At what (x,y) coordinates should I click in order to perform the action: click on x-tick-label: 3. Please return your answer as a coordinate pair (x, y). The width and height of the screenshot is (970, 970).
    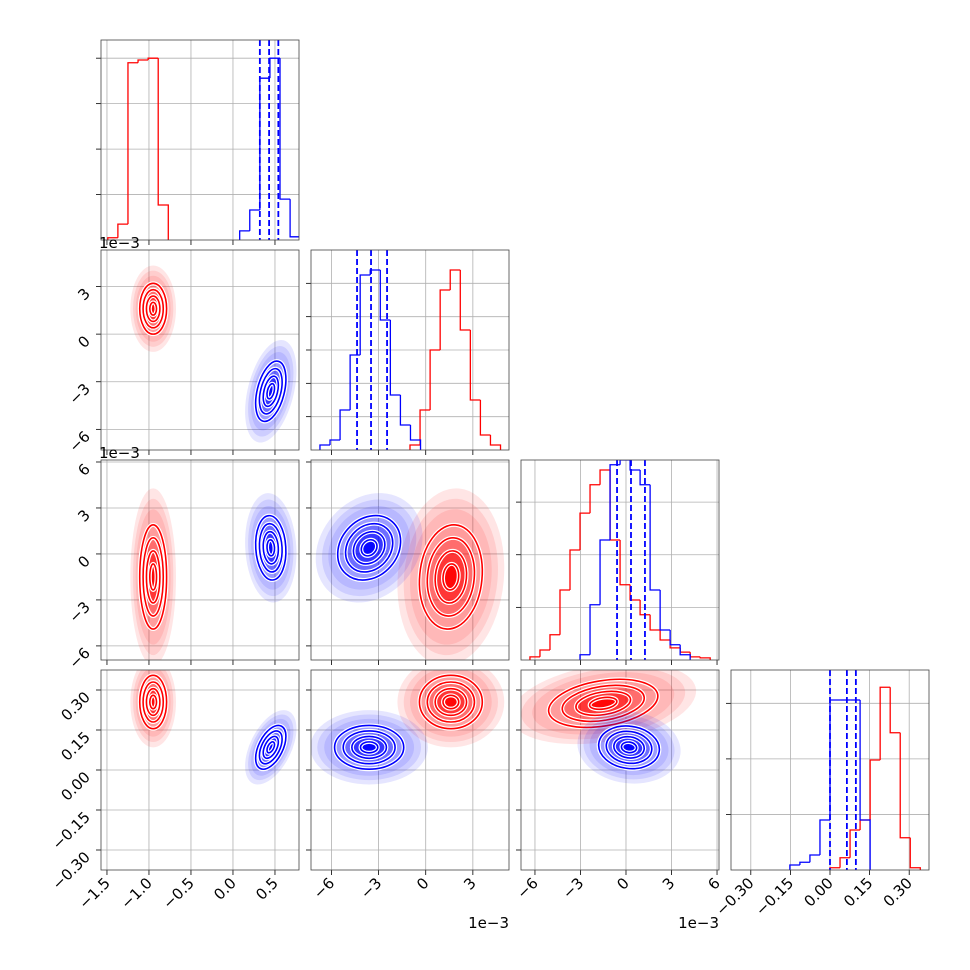
    Looking at the image, I should click on (469, 883).